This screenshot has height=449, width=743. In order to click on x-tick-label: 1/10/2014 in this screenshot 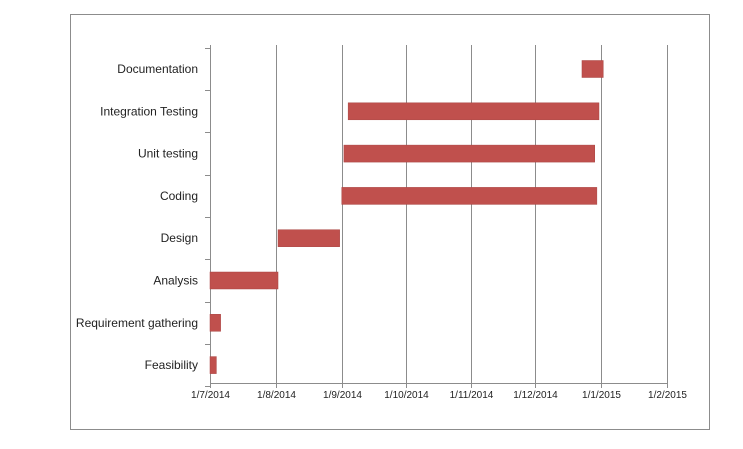, I will do `click(406, 395)`.